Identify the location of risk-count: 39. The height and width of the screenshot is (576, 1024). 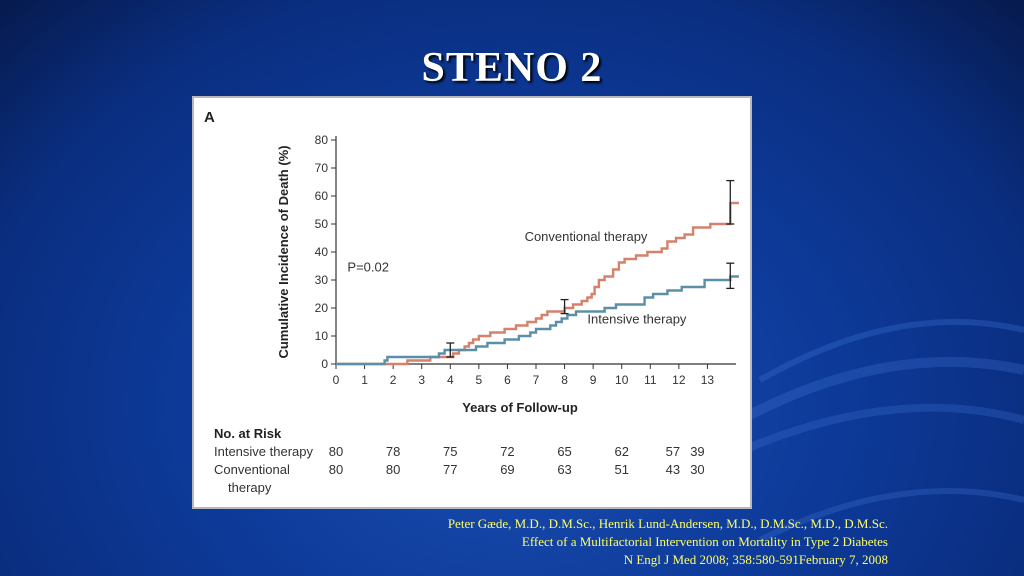
(697, 451).